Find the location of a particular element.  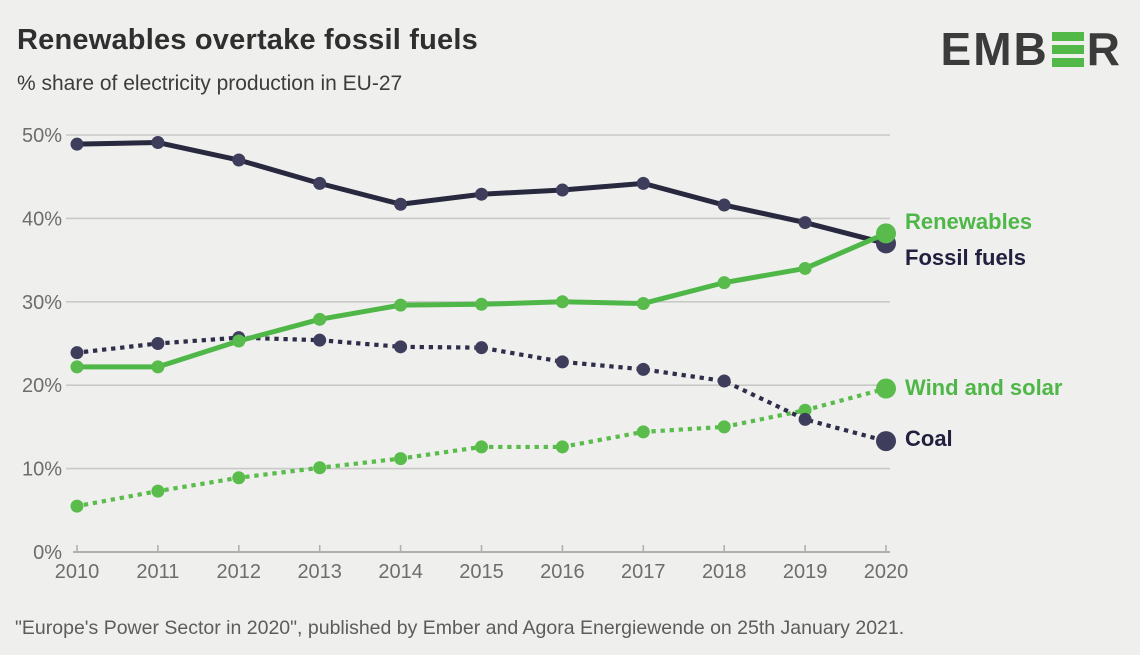

x-axis-tick-label: 2018 is located at coordinates (724, 572).